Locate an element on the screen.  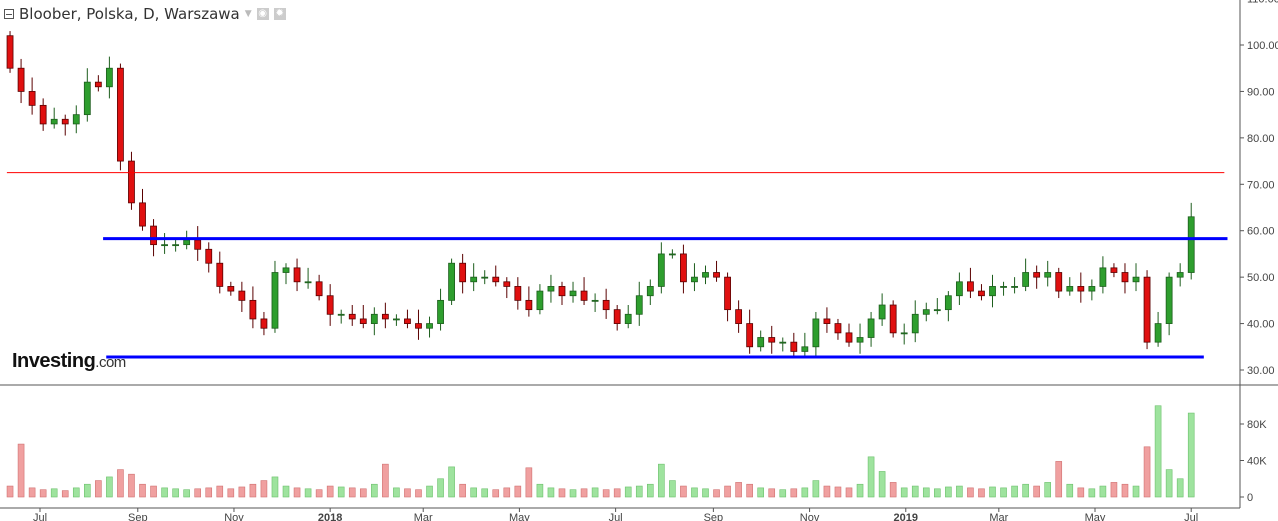
gear-icon: ✹ is located at coordinates (279, 14).